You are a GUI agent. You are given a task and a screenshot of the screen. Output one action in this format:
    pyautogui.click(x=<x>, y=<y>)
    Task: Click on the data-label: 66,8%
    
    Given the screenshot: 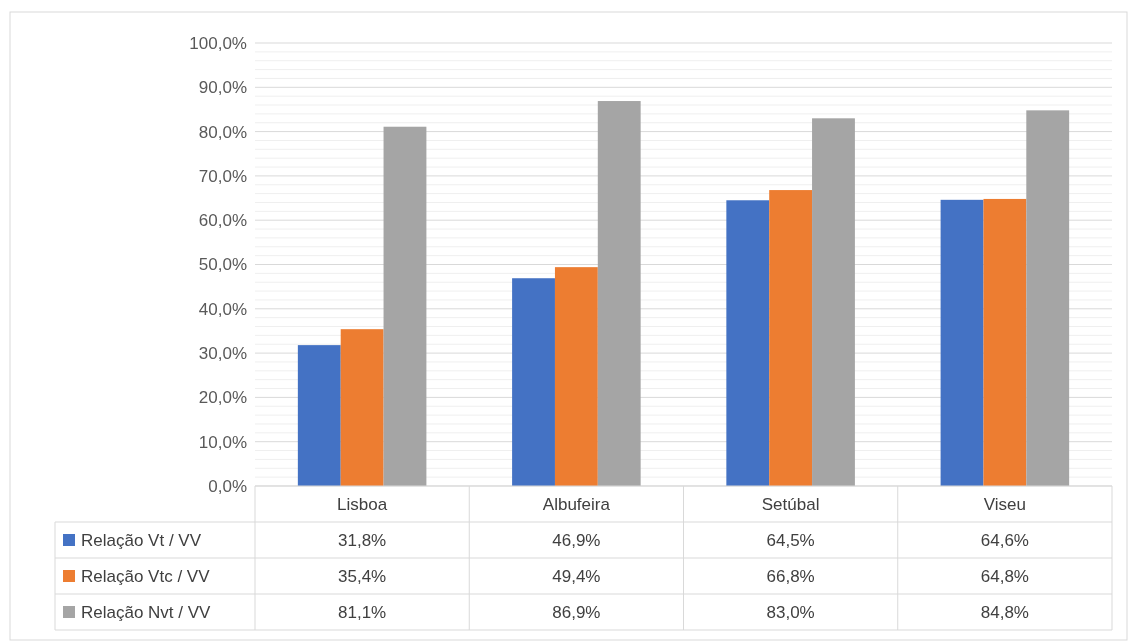 What is the action you would take?
    pyautogui.click(x=790, y=576)
    